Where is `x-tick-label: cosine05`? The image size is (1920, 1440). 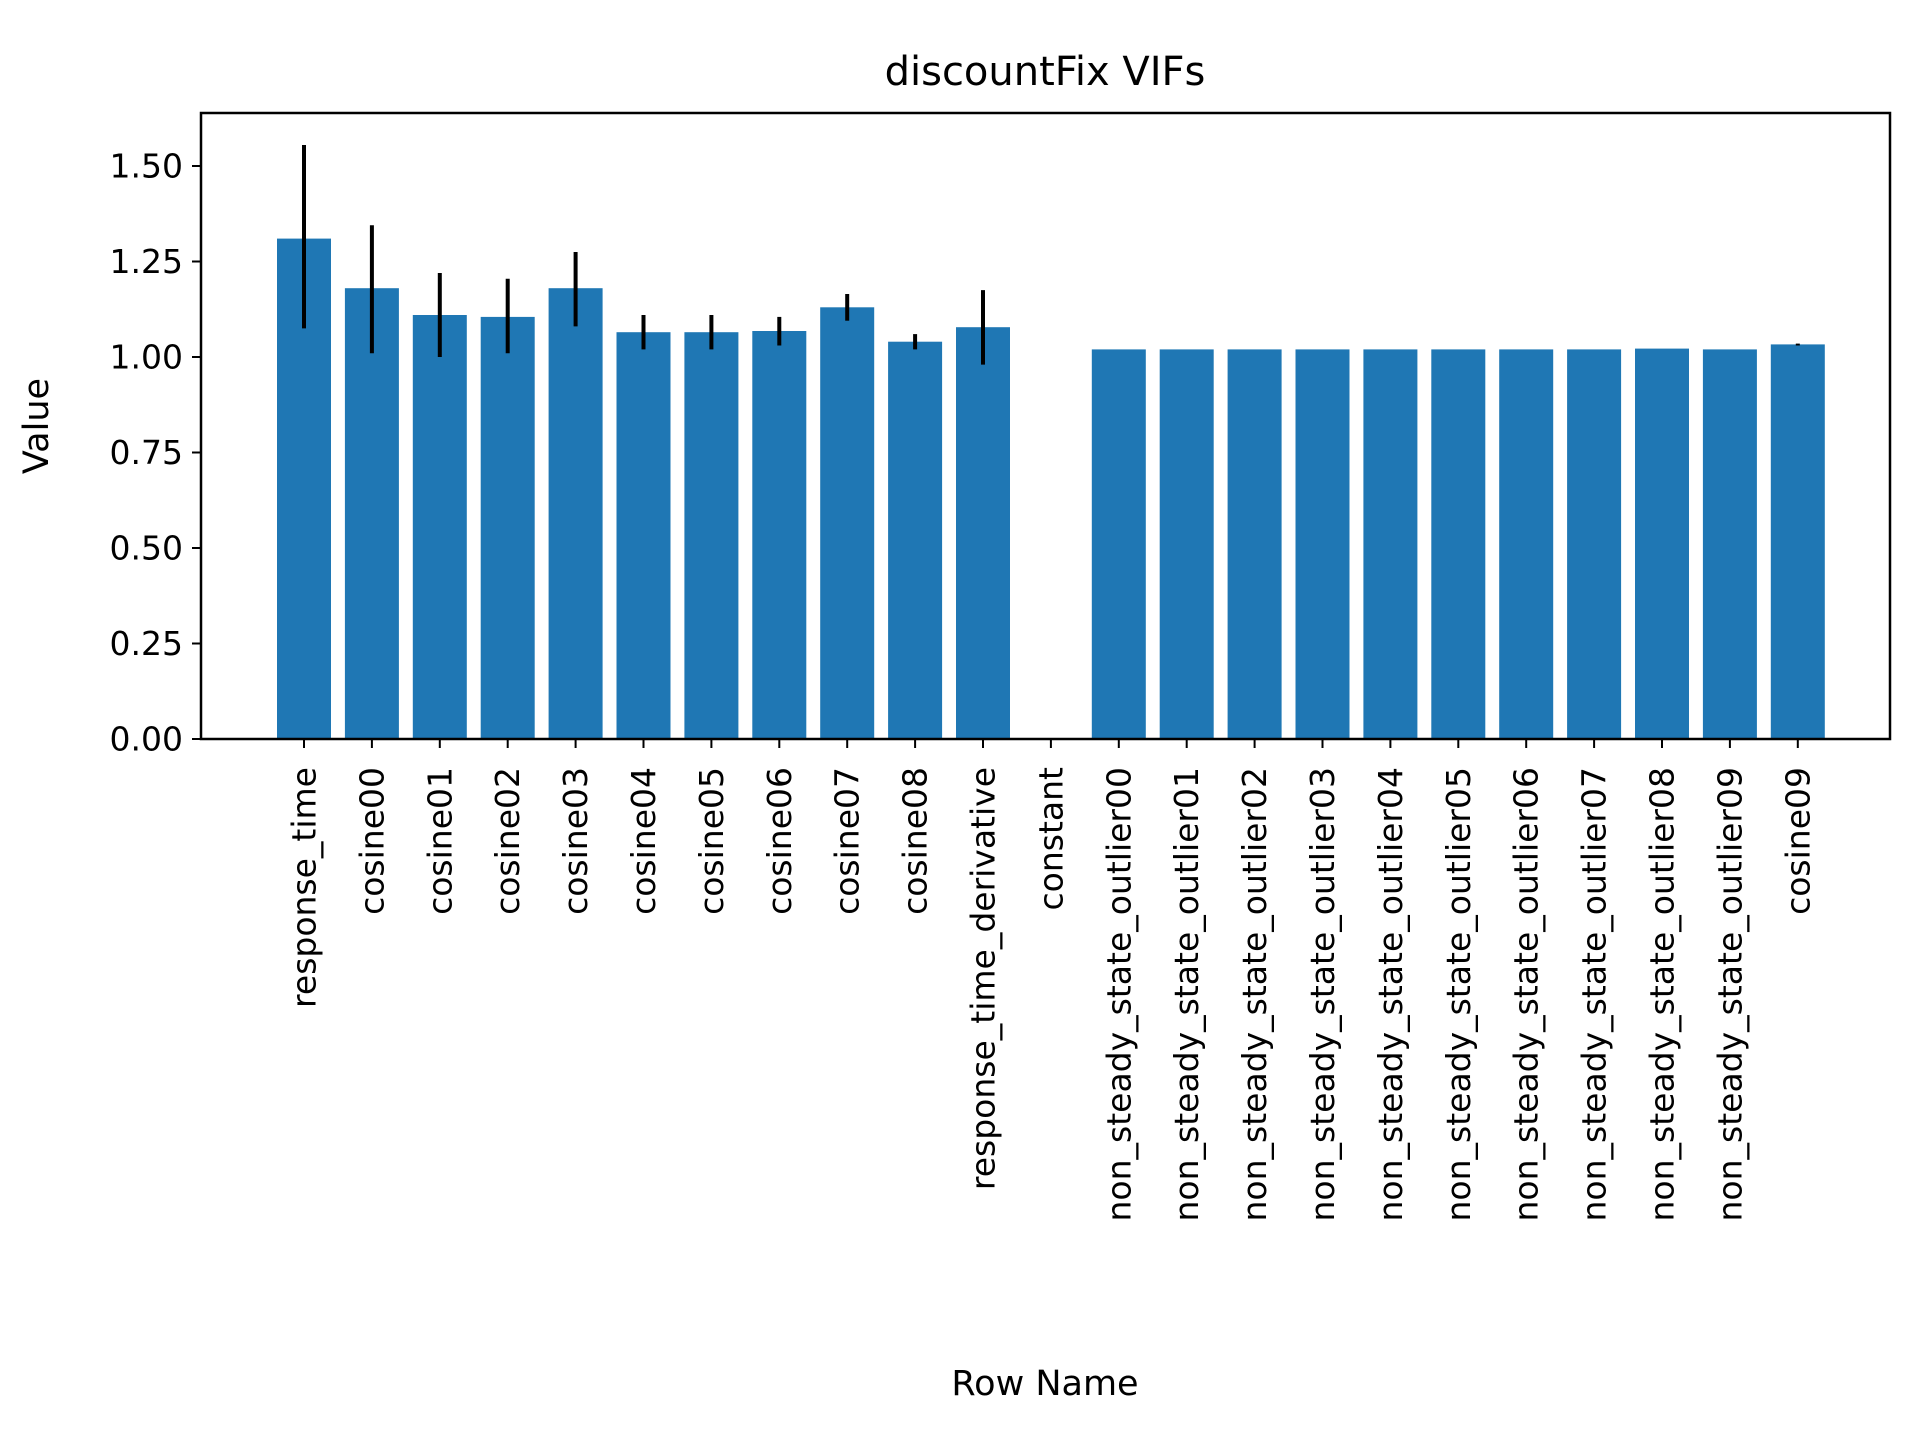
x-tick-label: cosine05 is located at coordinates (711, 841).